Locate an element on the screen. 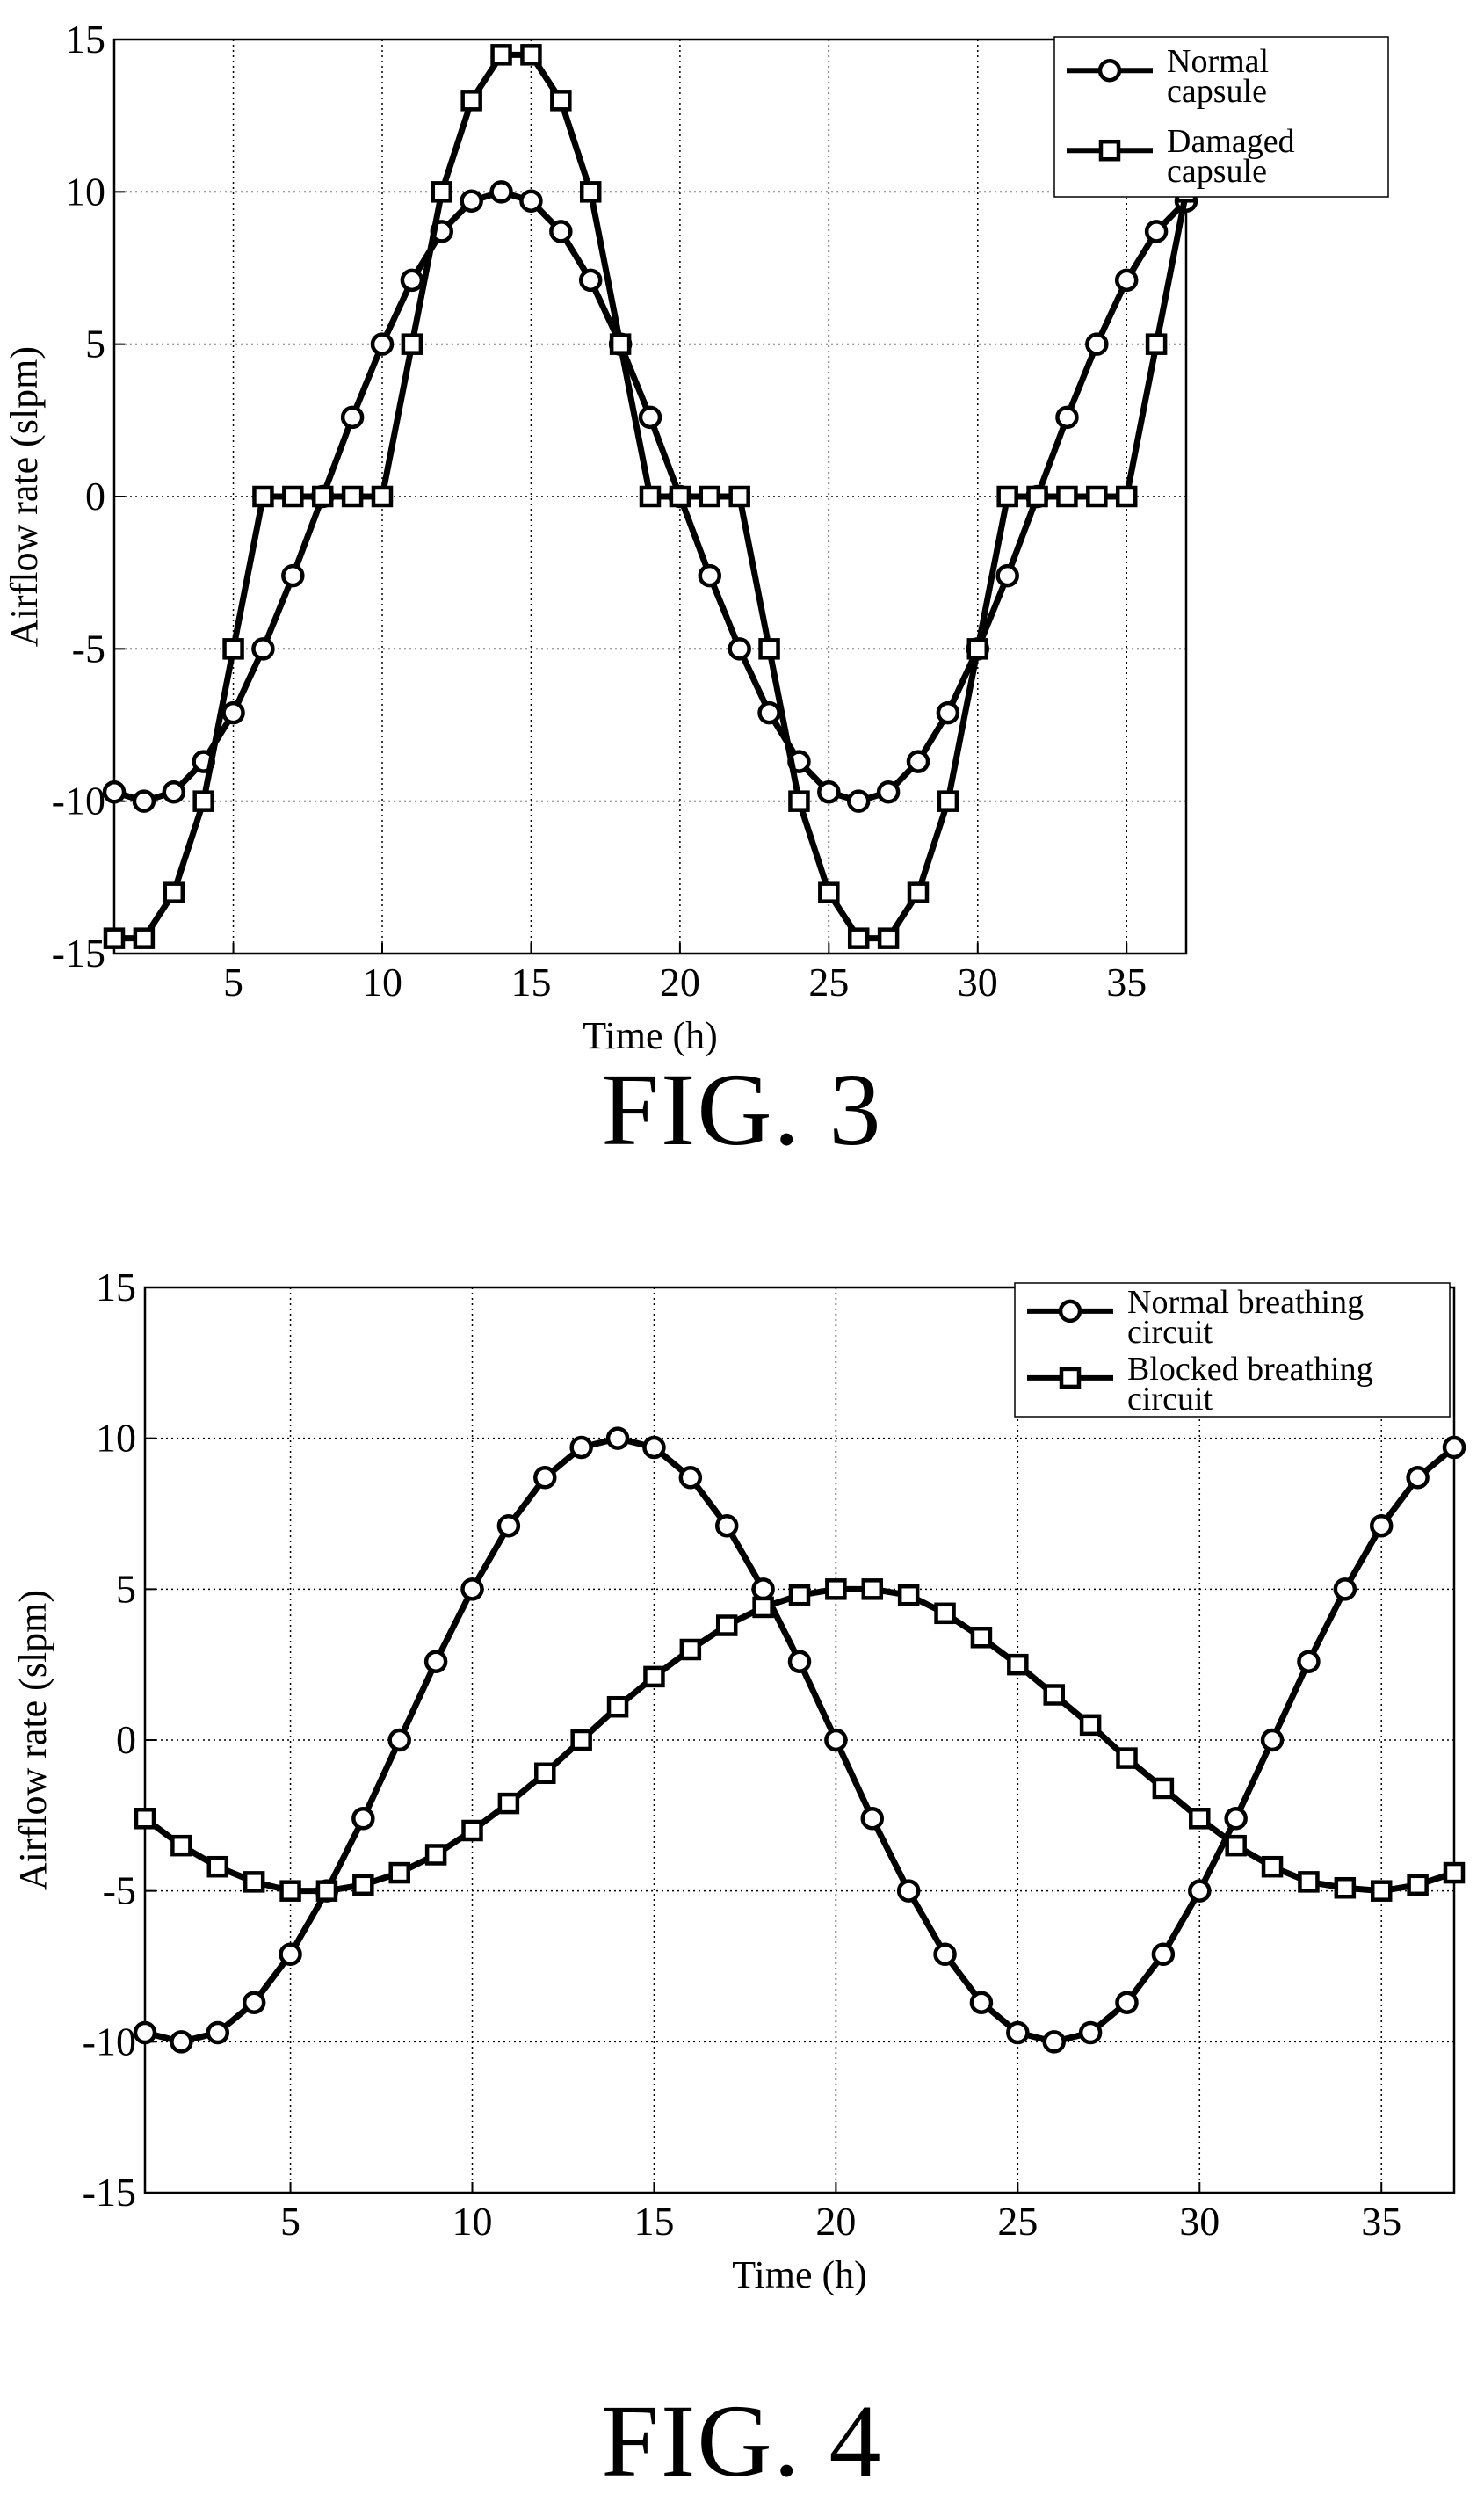 The image size is (1484, 2509). figure-caption: FIG. 3 is located at coordinates (742, 1109).